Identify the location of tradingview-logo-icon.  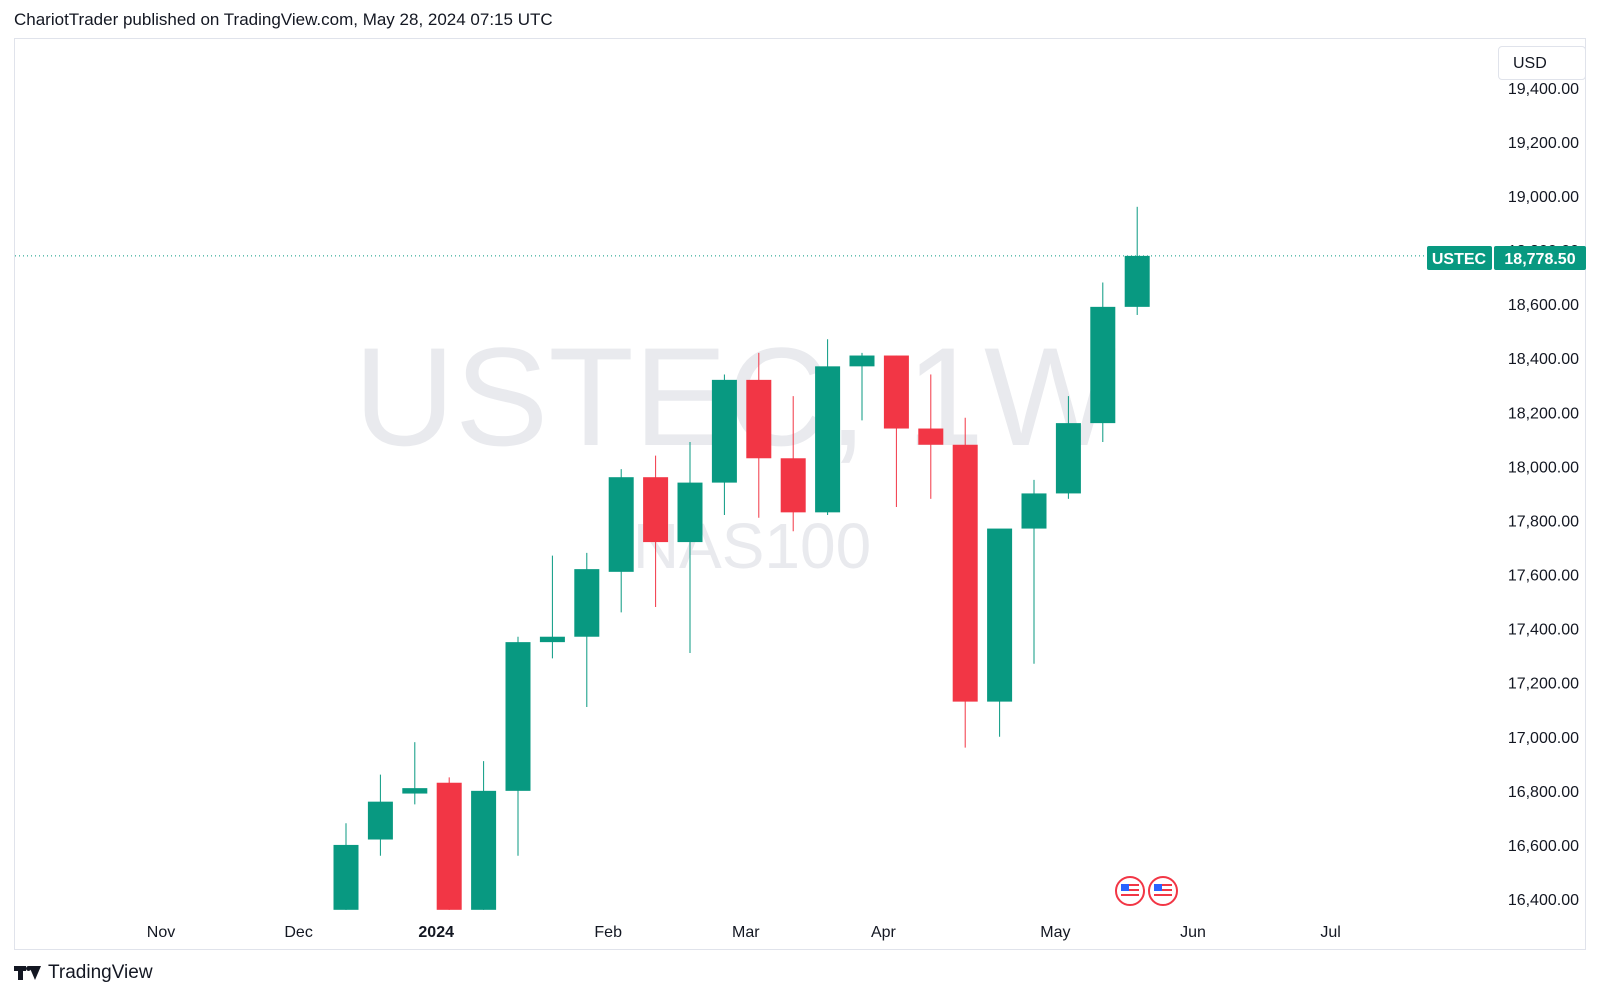
(28, 973).